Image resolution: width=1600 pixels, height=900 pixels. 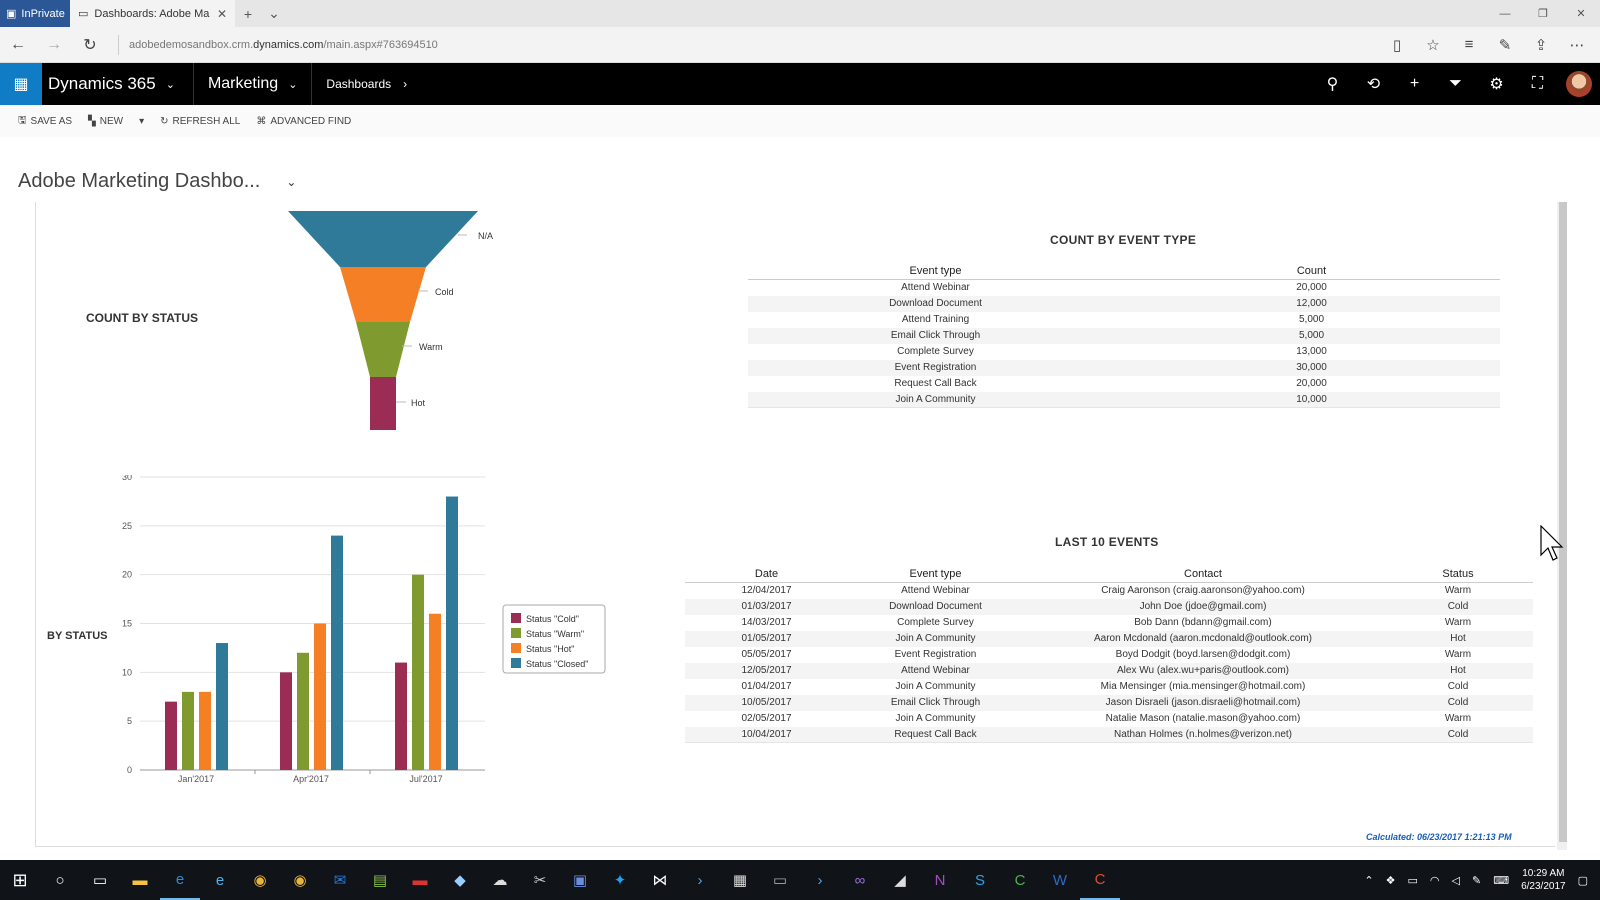 I want to click on legend-label: Status "Warm", so click(x=555, y=634).